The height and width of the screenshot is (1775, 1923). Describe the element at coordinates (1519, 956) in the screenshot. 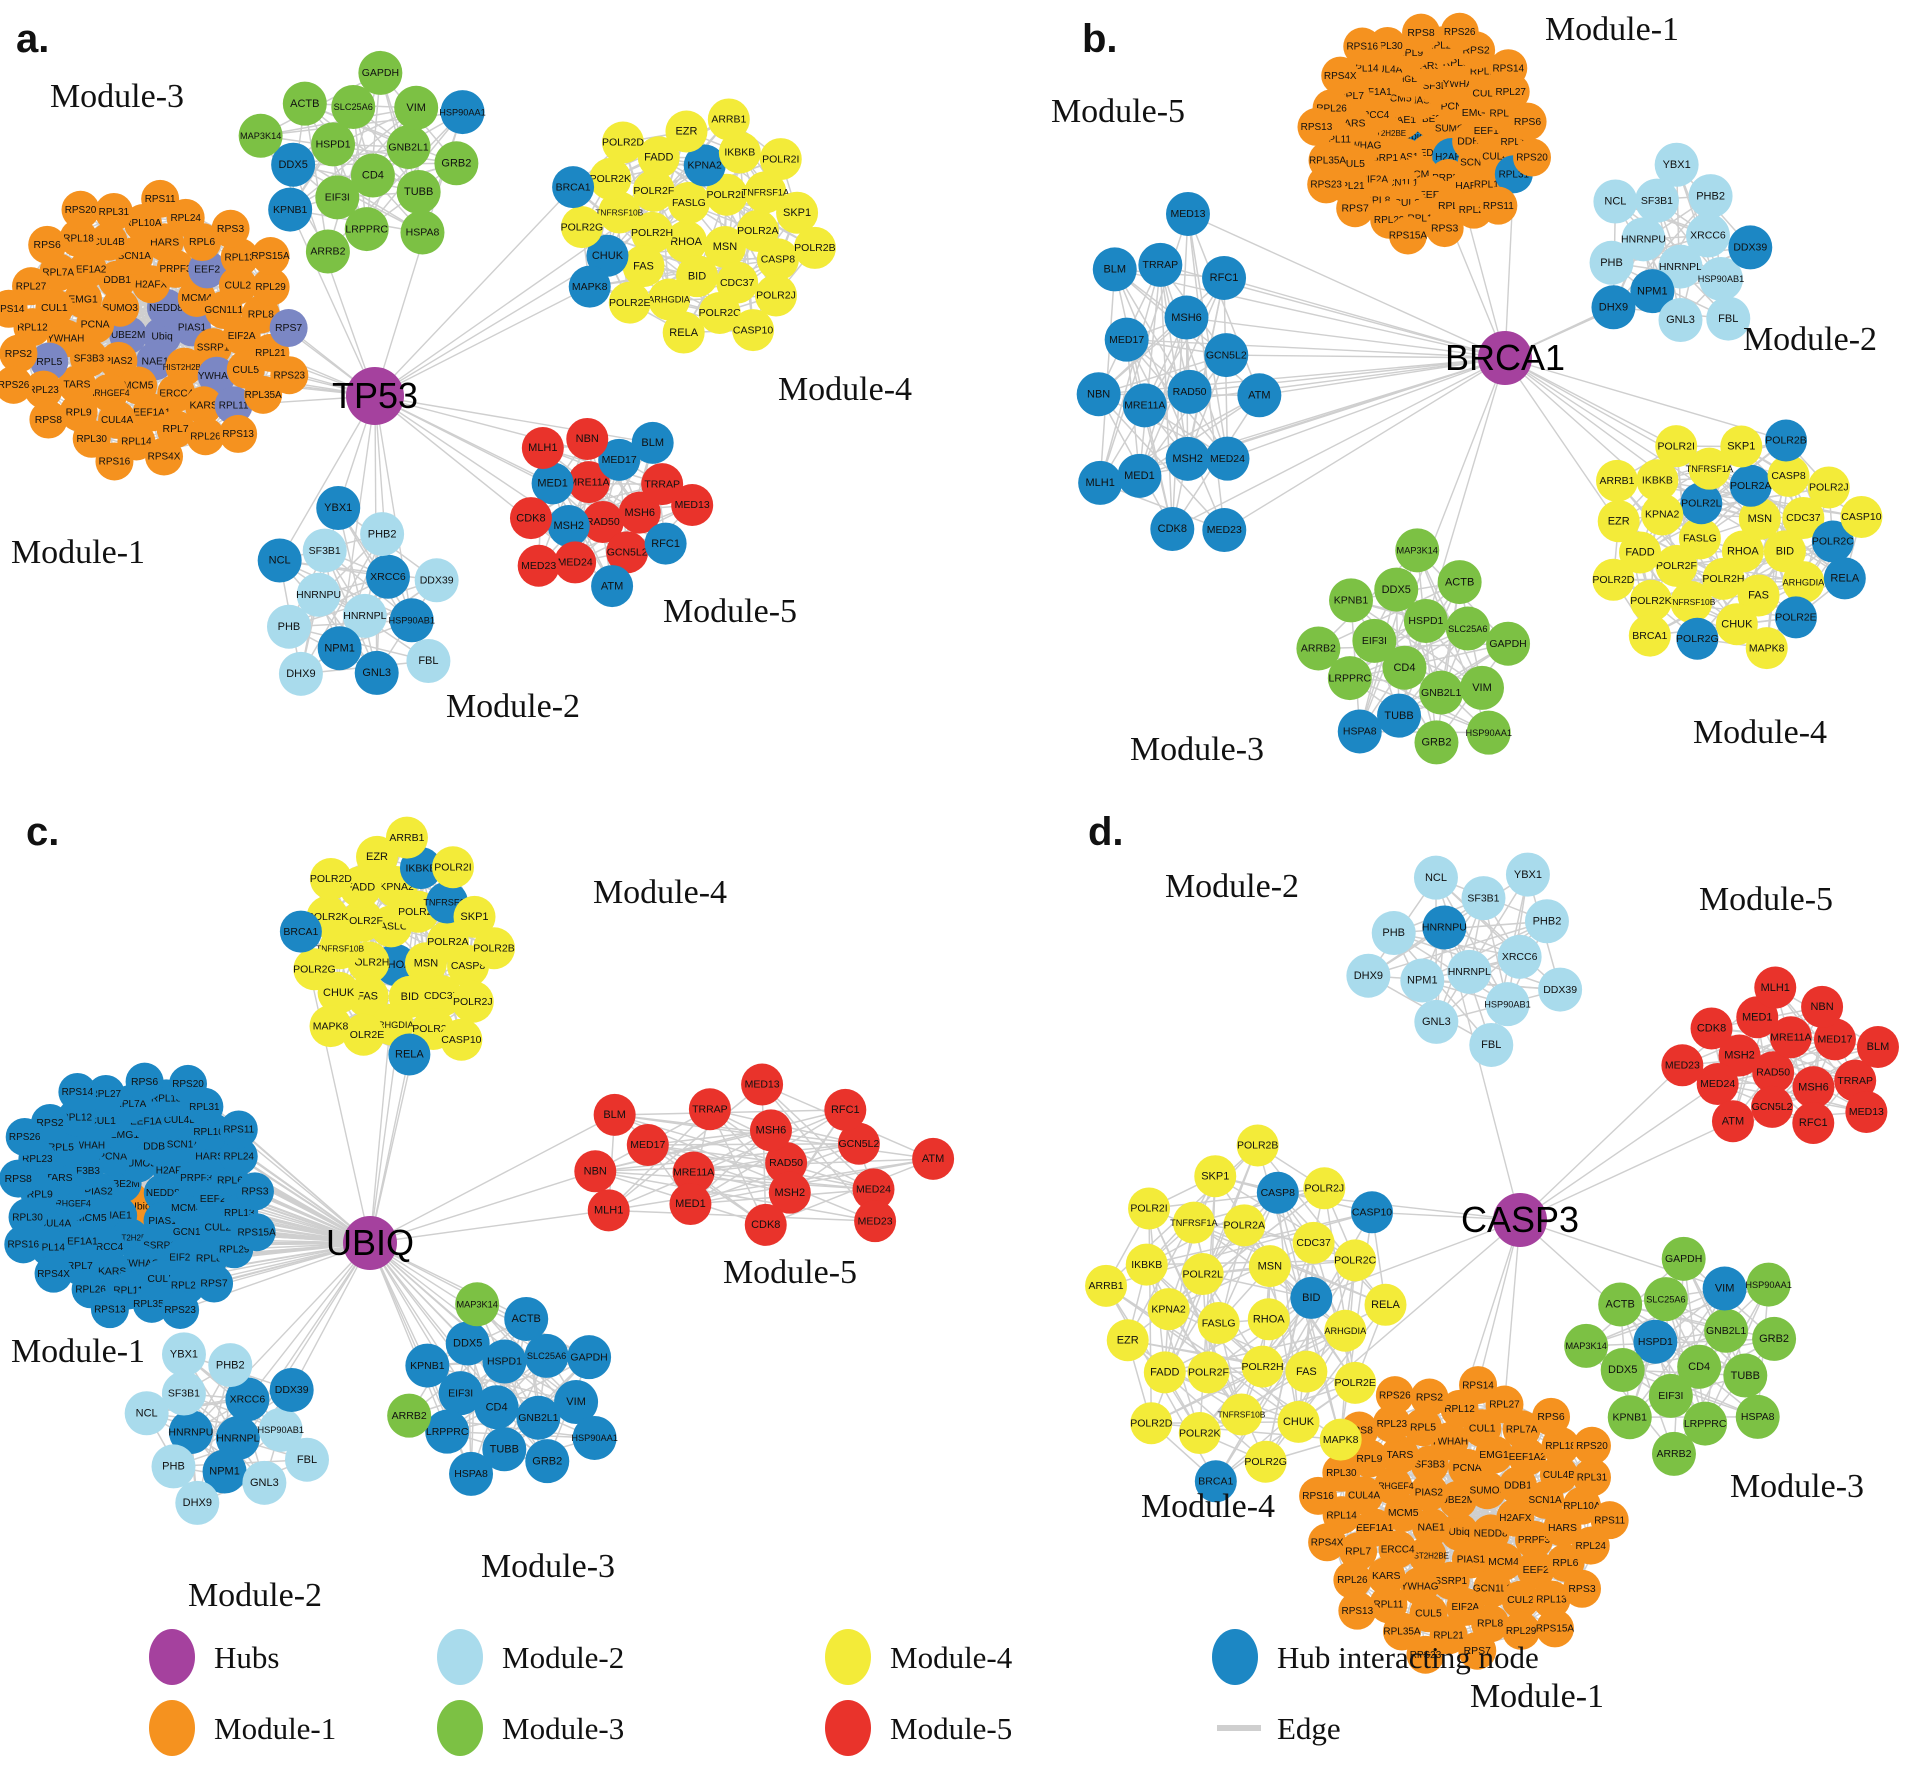

I see `node-XRCC6: XRCC6` at that location.